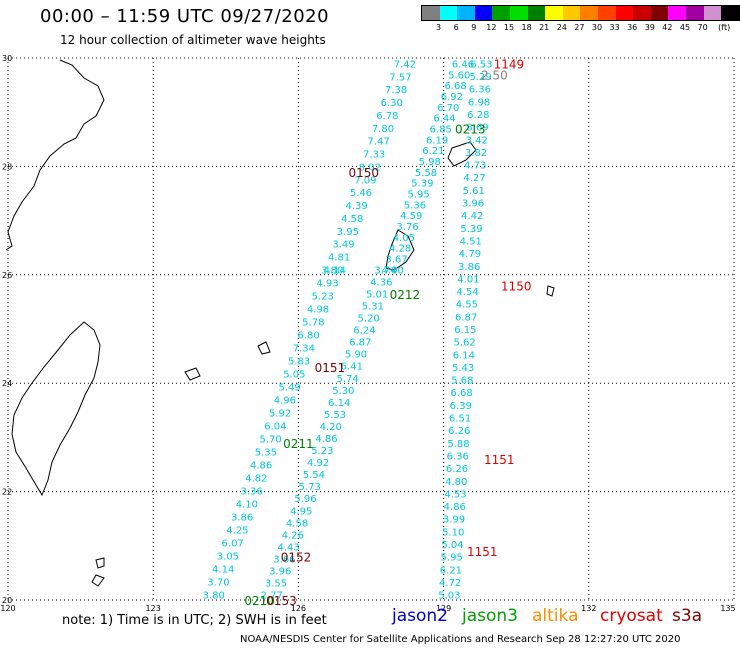 The width and height of the screenshot is (740, 650). What do you see at coordinates (461, 393) in the screenshot?
I see `wave-height-value: 6.68` at bounding box center [461, 393].